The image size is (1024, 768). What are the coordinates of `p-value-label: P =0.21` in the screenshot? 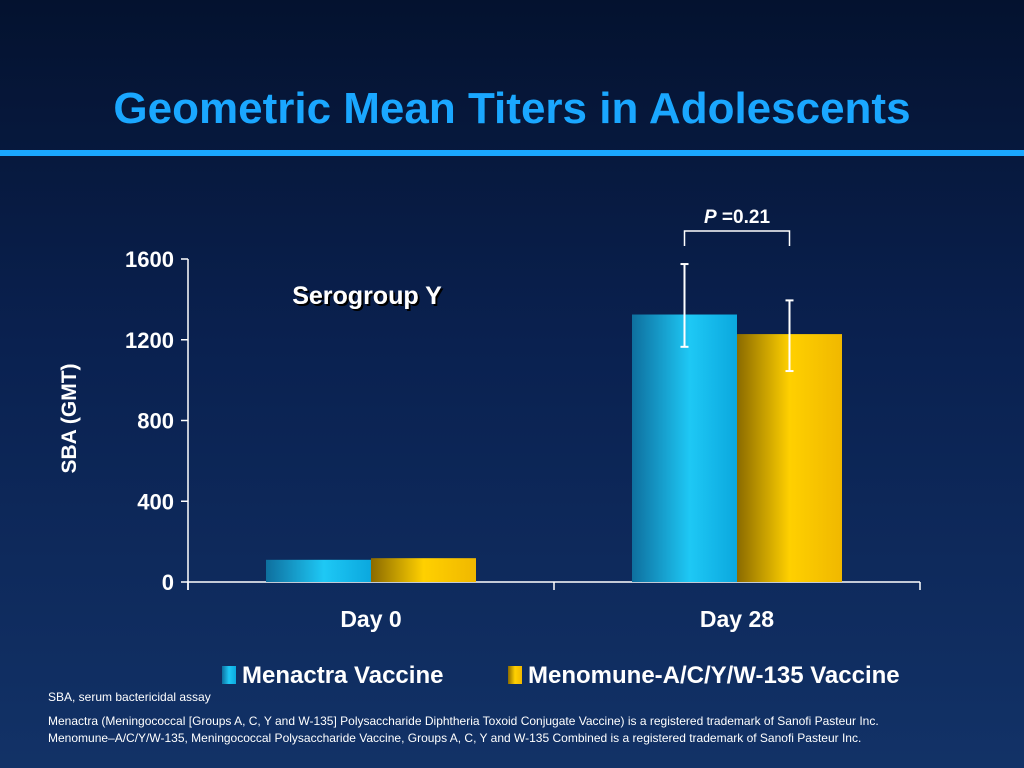 It's located at (737, 217).